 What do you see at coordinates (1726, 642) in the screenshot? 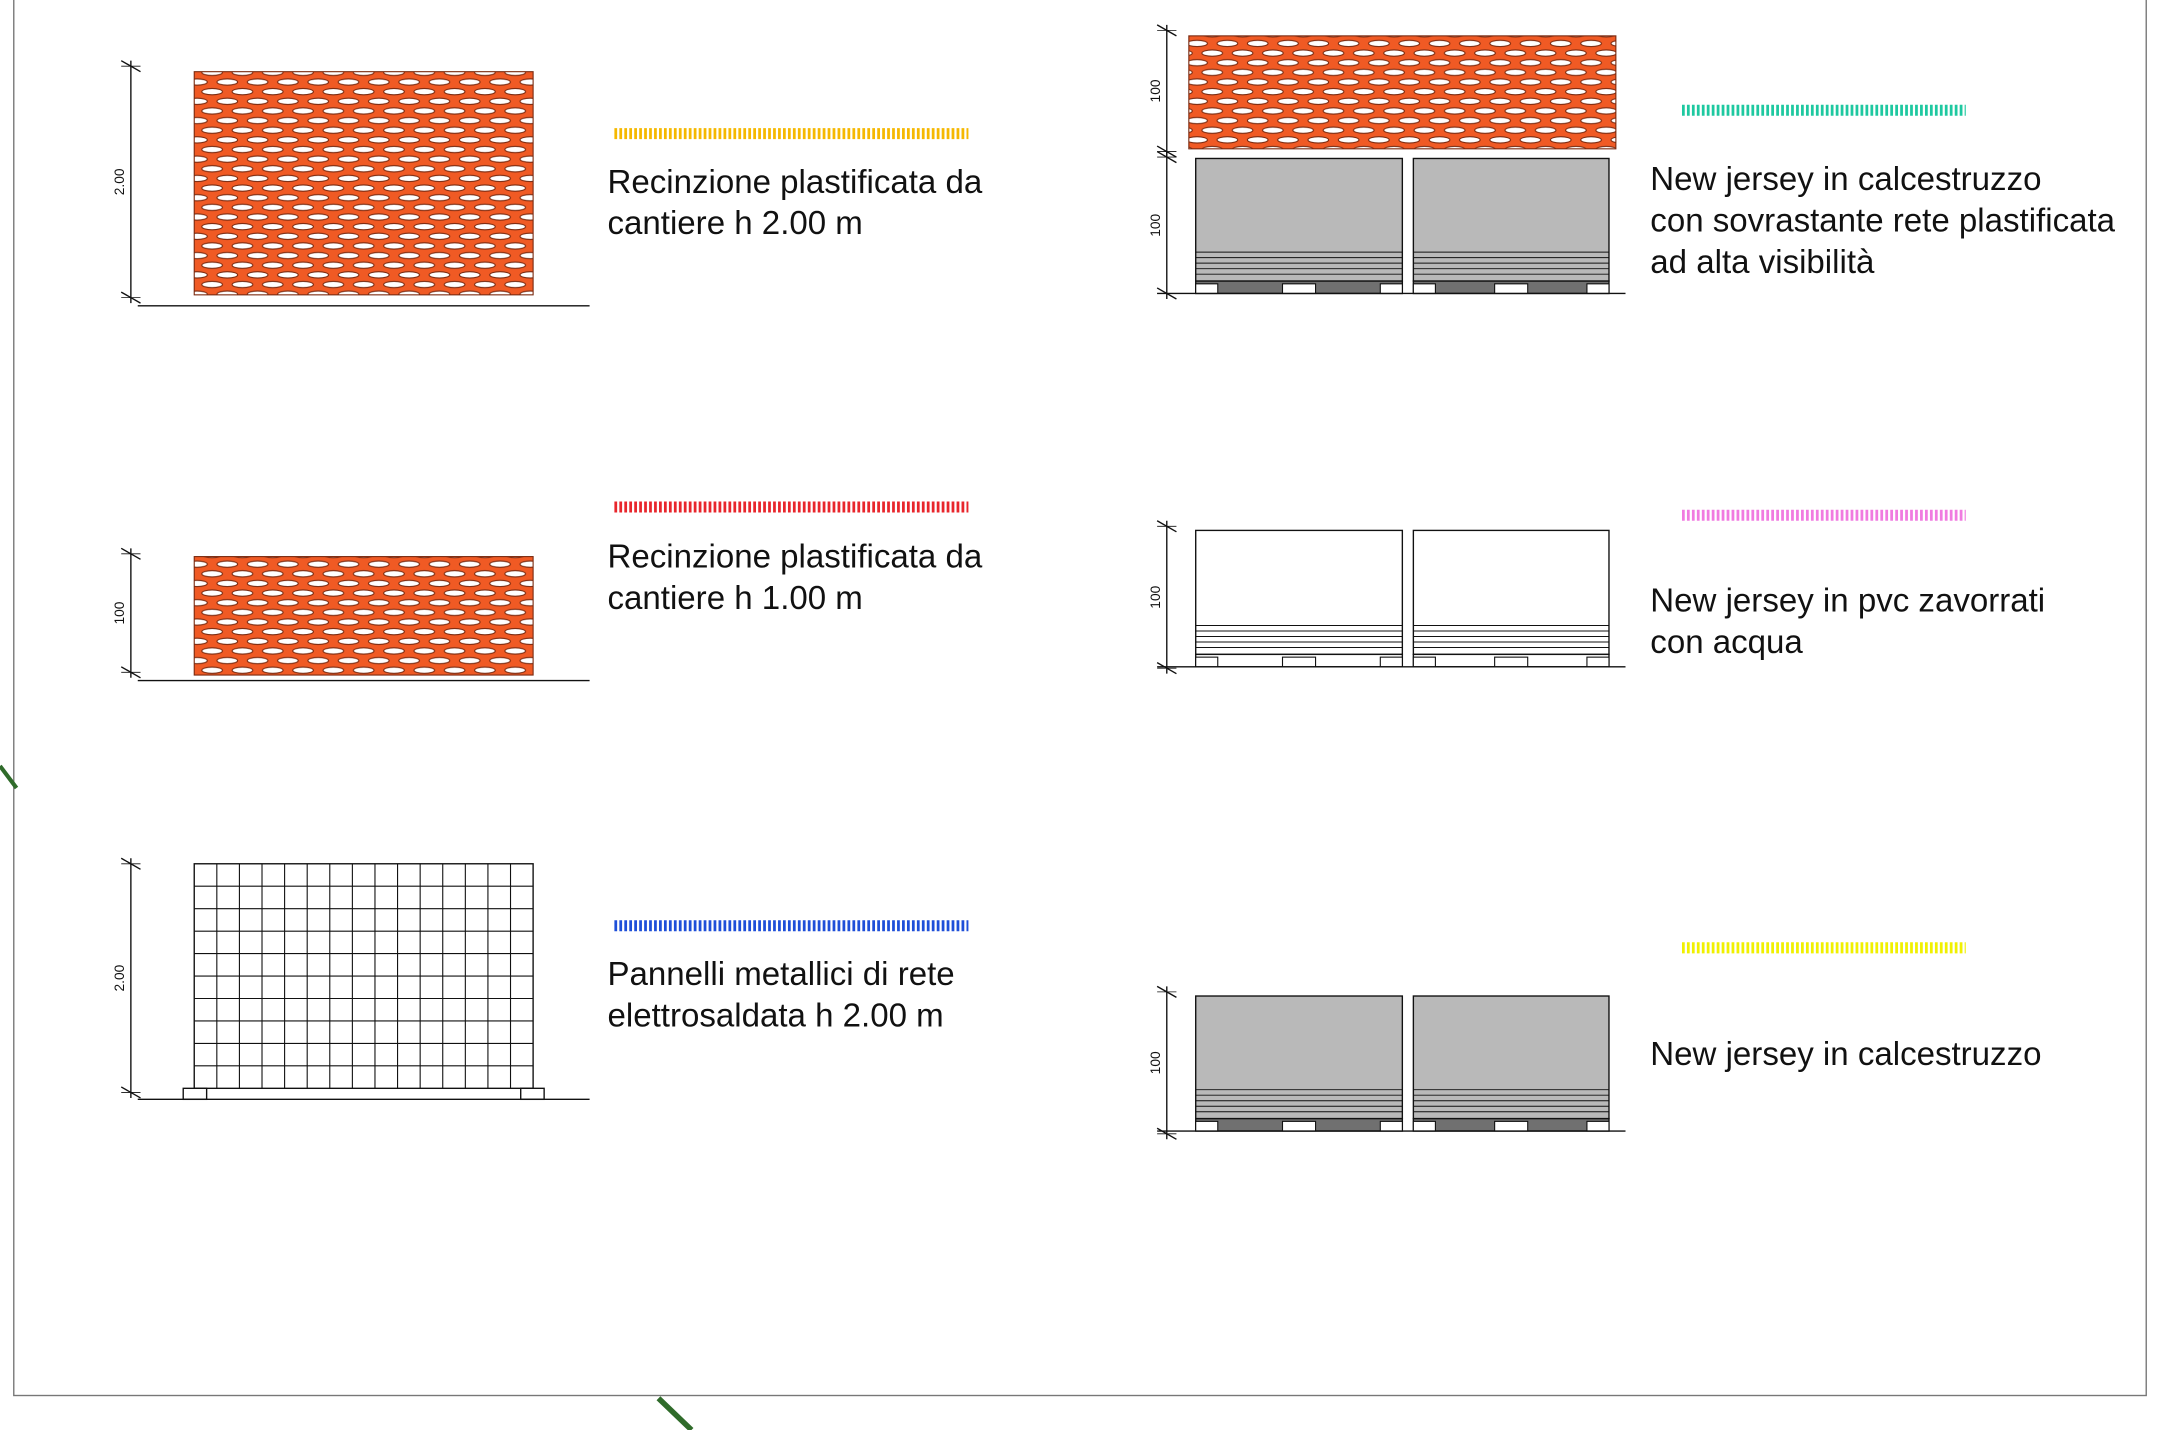
I see `legend-label: con acqua` at bounding box center [1726, 642].